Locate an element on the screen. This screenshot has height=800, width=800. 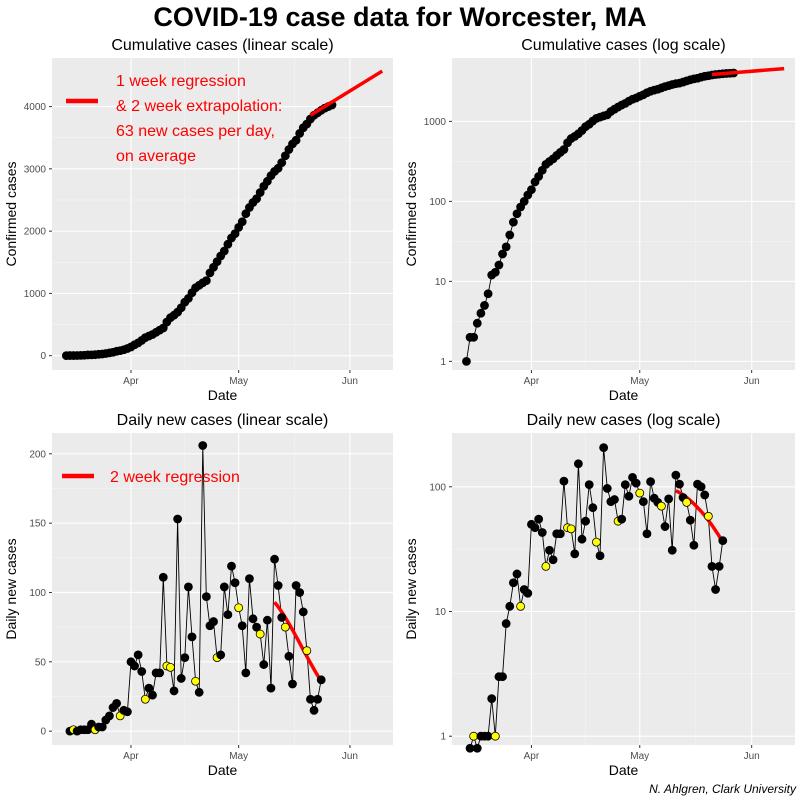
main-title: COVID-19 case data for Worcester, MA is located at coordinates (400, 17).